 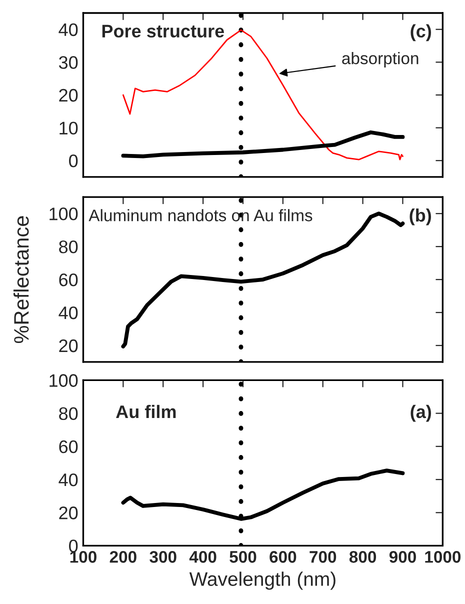 What do you see at coordinates (262, 581) in the screenshot?
I see `x-axis-title: Wavelength (nm)` at bounding box center [262, 581].